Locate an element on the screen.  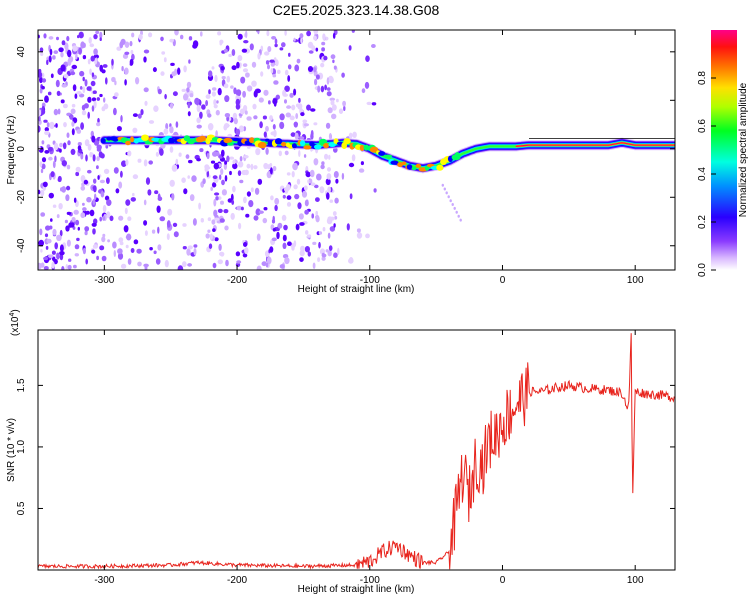
y-tick-label: -20 is located at coordinates (21, 197).